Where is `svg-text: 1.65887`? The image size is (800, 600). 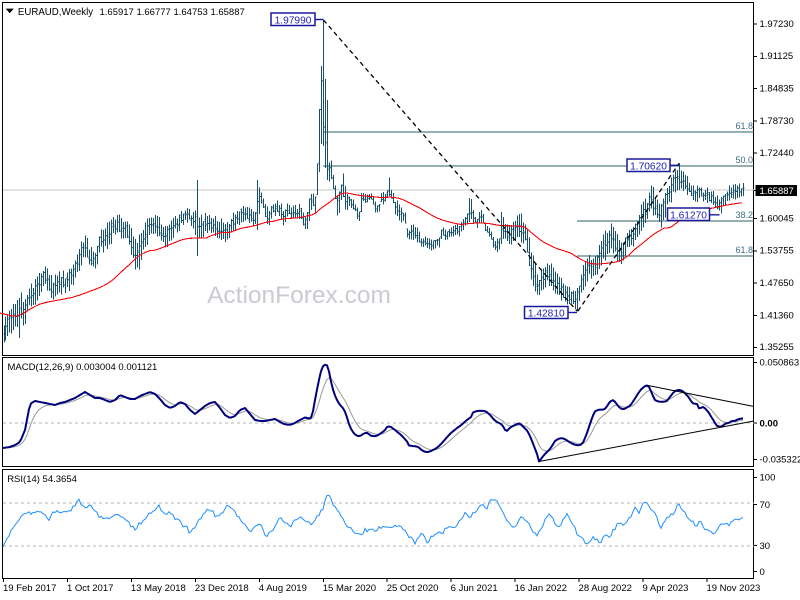
svg-text: 1.65887 is located at coordinates (777, 191).